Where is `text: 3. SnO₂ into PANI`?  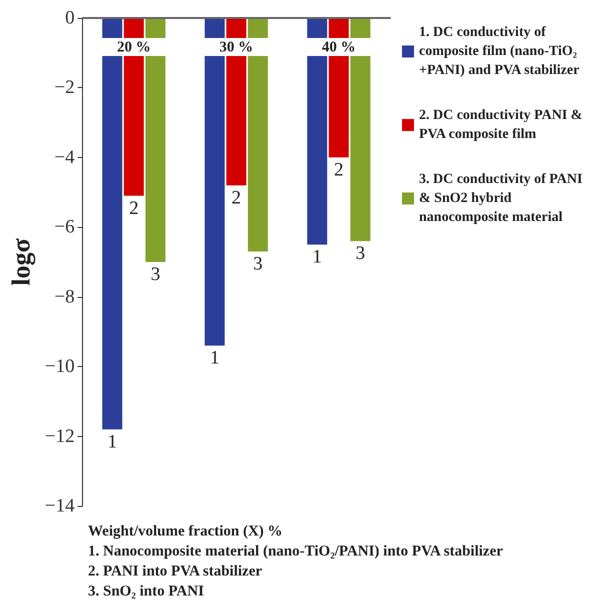 text: 3. SnO₂ into PANI is located at coordinates (146, 592).